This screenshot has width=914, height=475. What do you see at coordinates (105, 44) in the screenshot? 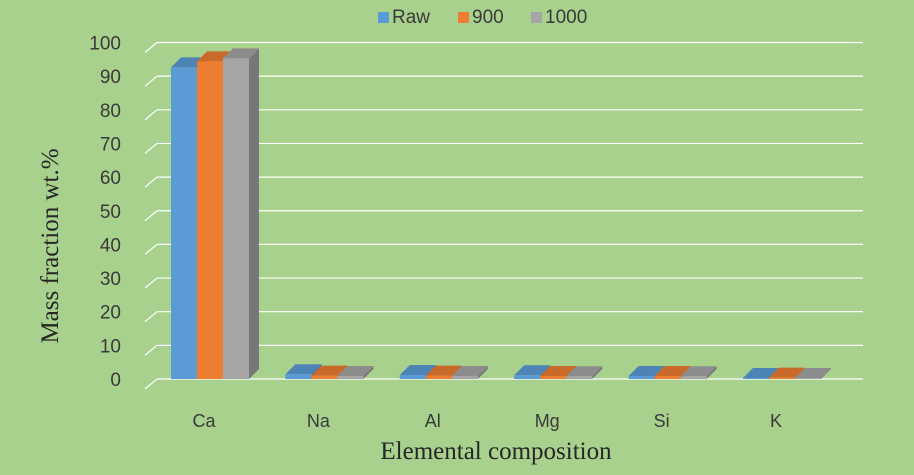
I see `y-tick-label: 100` at bounding box center [105, 44].